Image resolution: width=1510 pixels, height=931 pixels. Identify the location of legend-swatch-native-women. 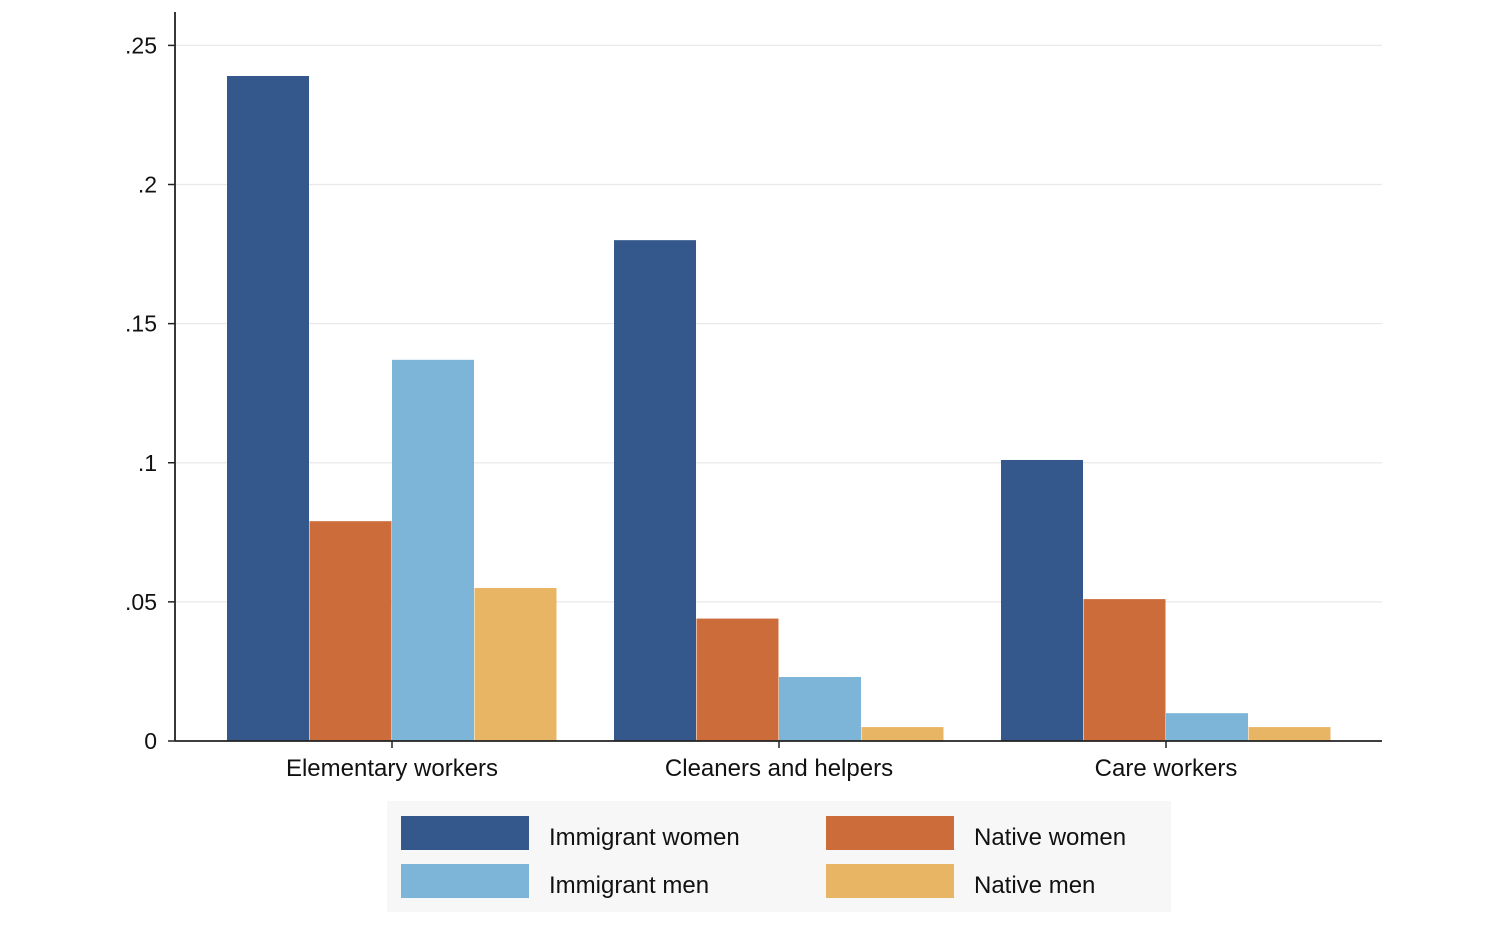
(890, 833).